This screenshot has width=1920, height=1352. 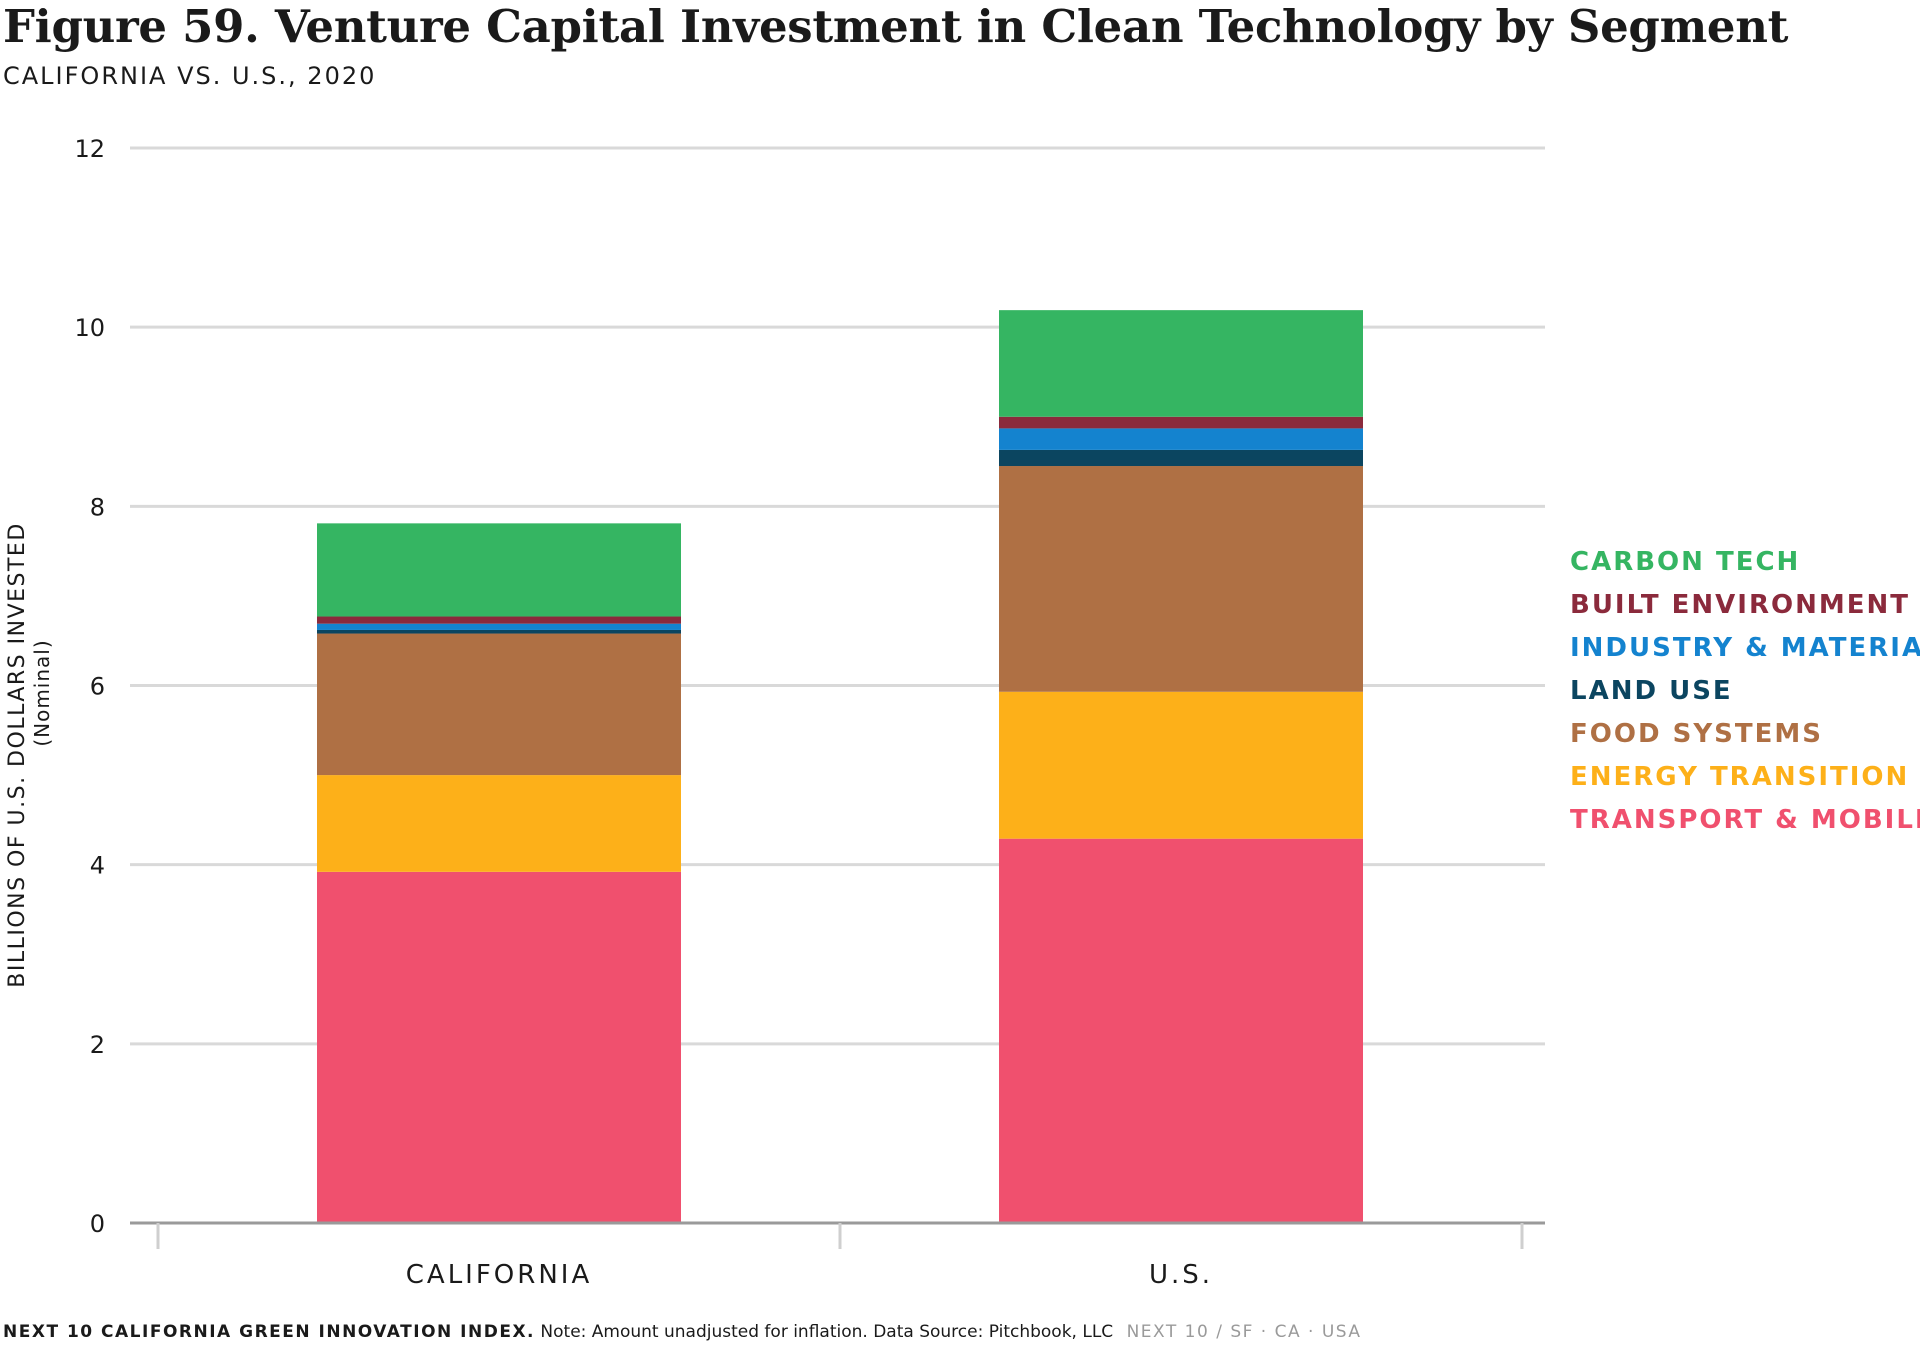 What do you see at coordinates (1651, 691) in the screenshot?
I see `legend-item: LAND USE` at bounding box center [1651, 691].